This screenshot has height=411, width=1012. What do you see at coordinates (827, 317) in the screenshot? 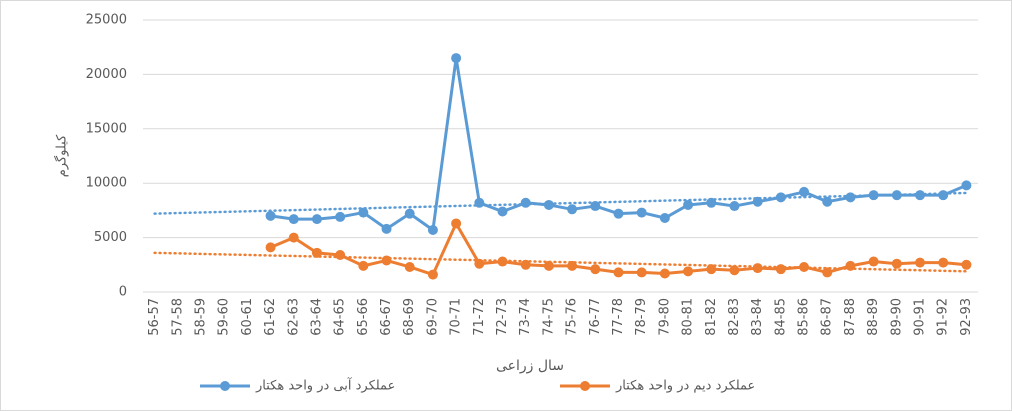
I see `x-tick-label: 86-87` at bounding box center [827, 317].